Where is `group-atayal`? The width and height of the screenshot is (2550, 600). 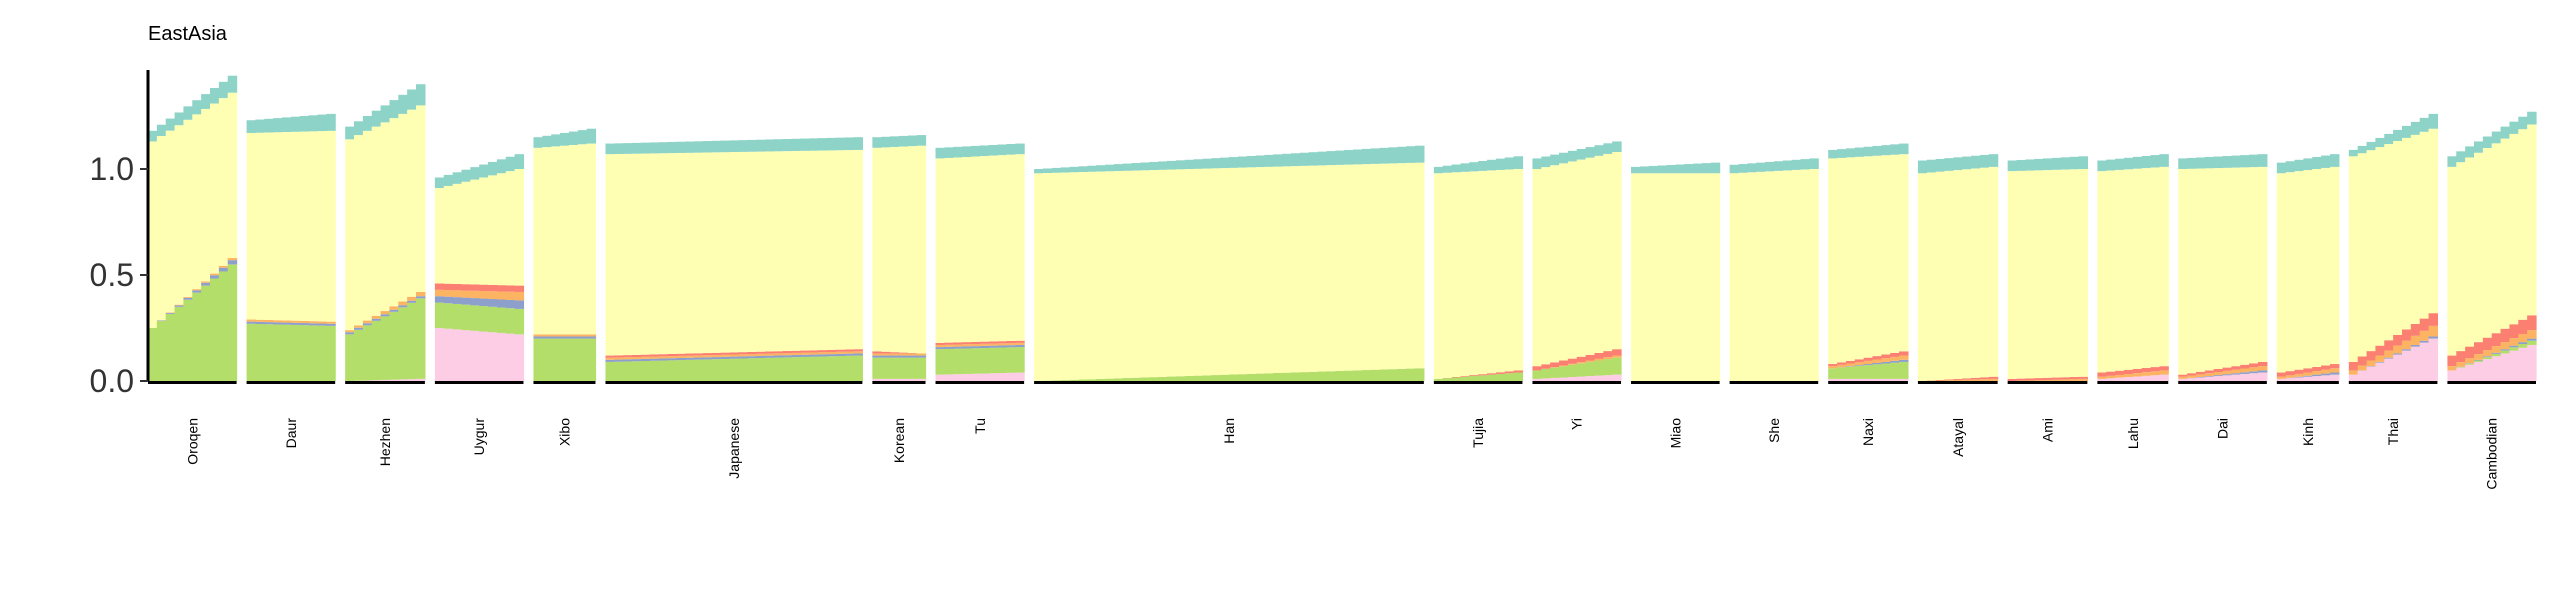
group-atayal is located at coordinates (1958, 268).